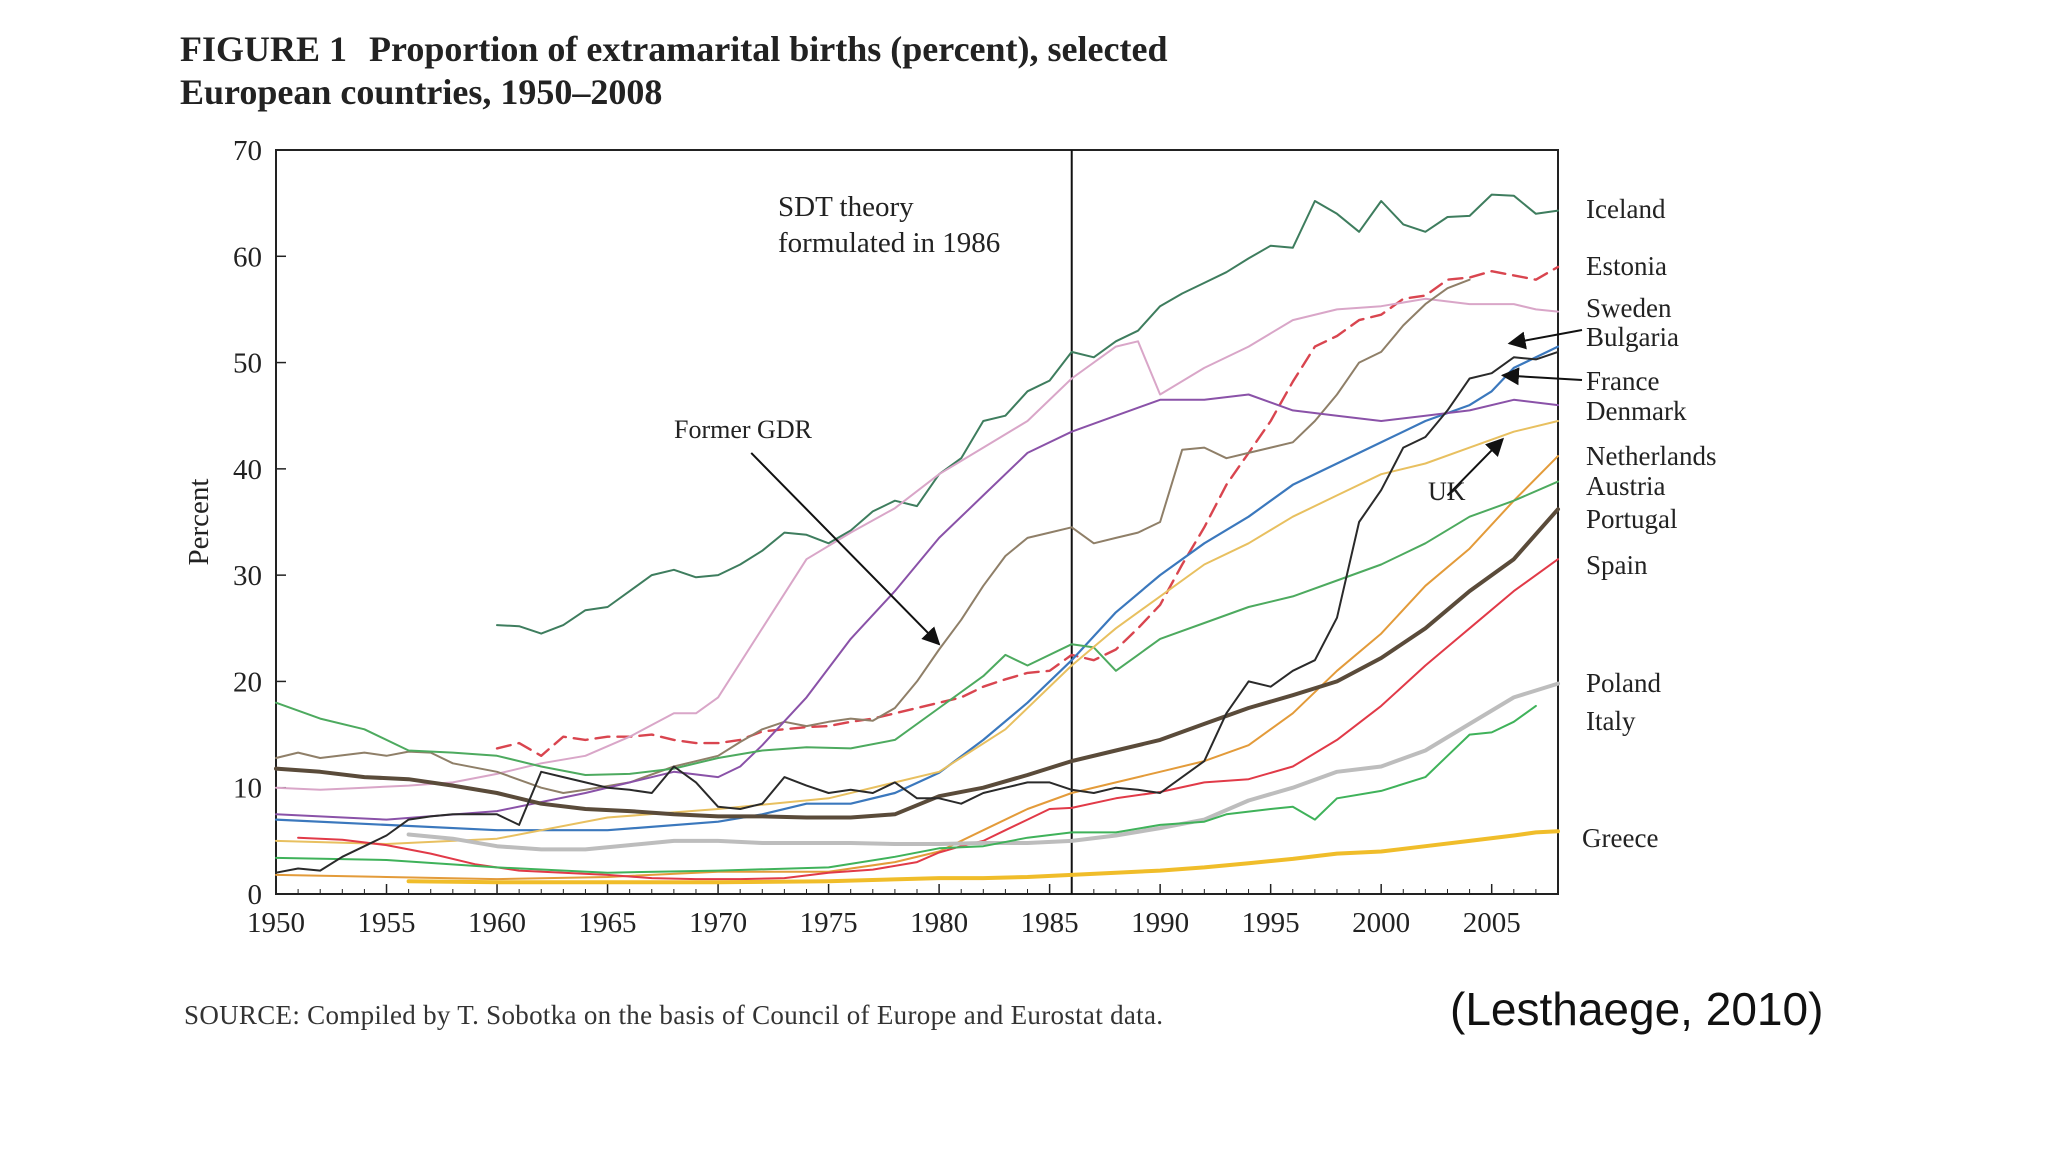 The image size is (2048, 1152). Describe the element at coordinates (829, 923) in the screenshot. I see `x-tick-label: 1975` at that location.